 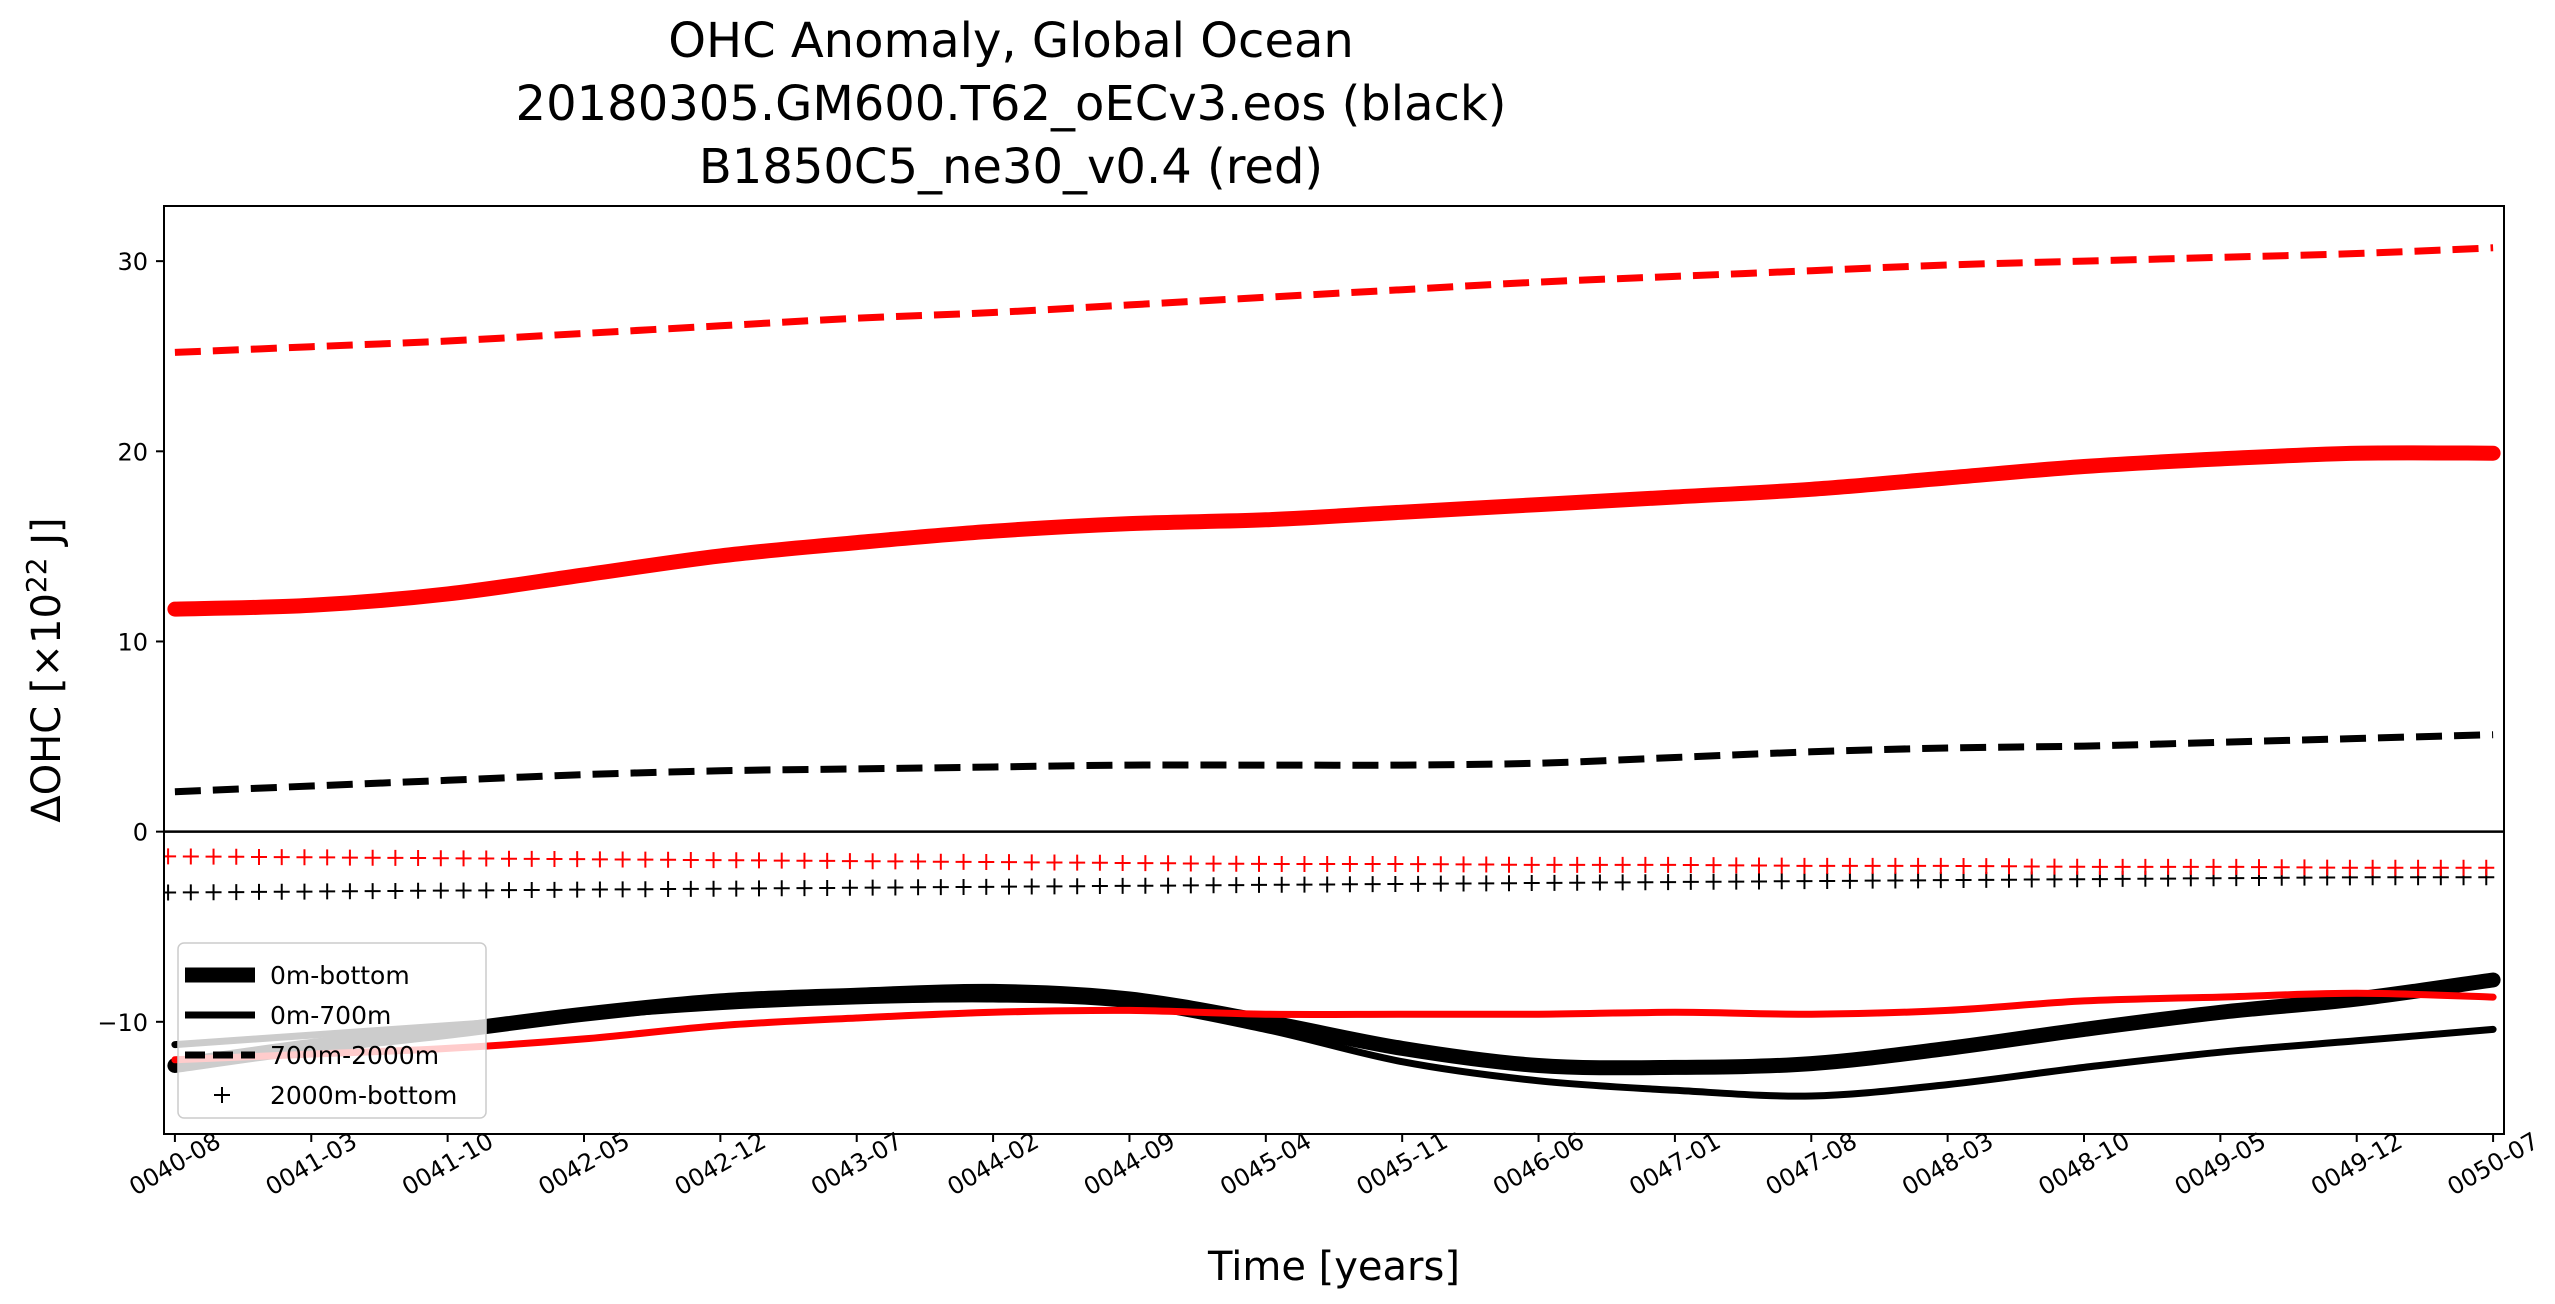 I want to click on series-solid-red, so click(x=1334, y=1026).